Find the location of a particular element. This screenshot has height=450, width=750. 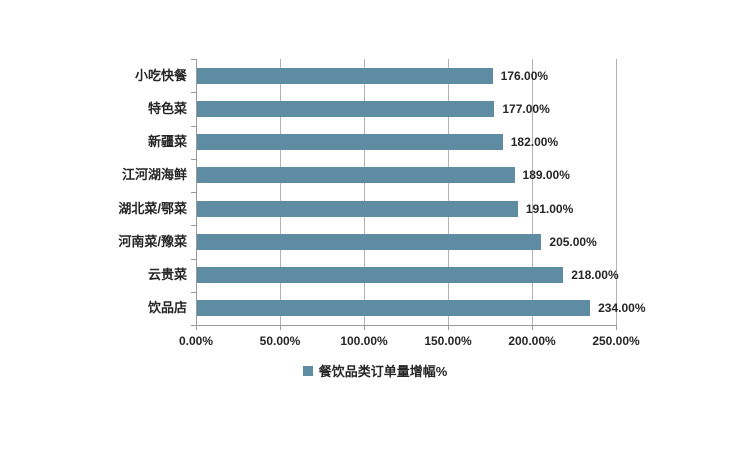

category-label: 新疆菜 is located at coordinates (167, 142).